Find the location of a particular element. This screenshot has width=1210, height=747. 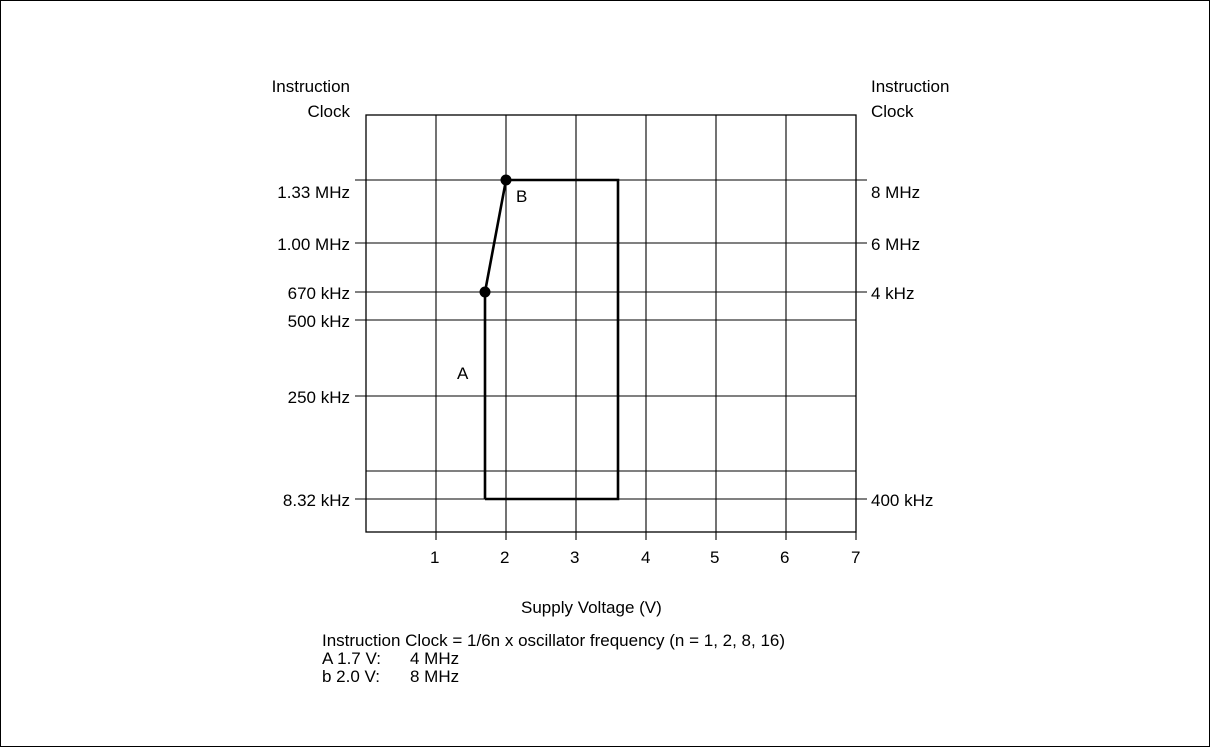

left-tick-label: 250 kHz is located at coordinates (318, 397).